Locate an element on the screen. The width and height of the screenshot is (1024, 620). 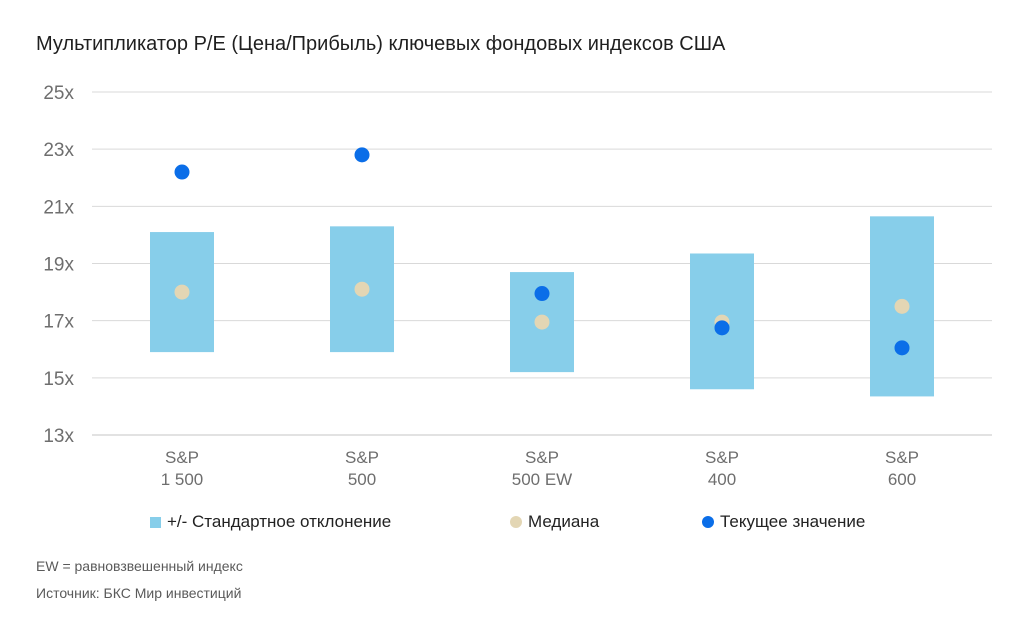
note-source: Источник: БКС Мир инвестиций is located at coordinates (139, 593).